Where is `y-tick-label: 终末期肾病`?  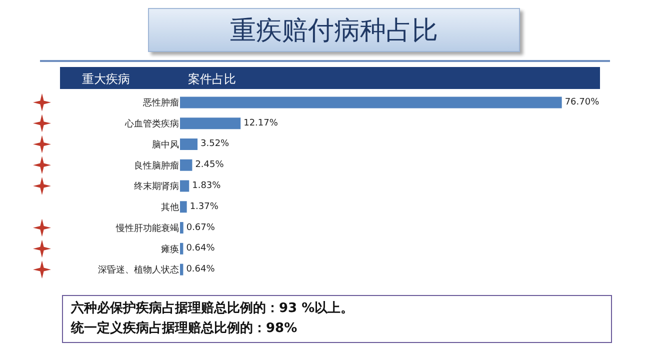 y-tick-label: 终末期肾病 is located at coordinates (156, 186).